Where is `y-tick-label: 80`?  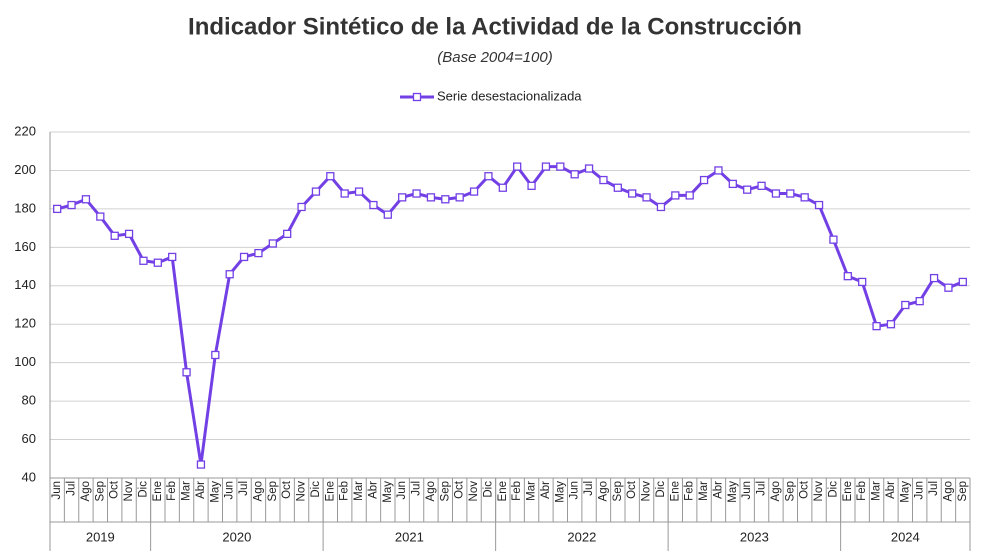
y-tick-label: 80 is located at coordinates (29, 400).